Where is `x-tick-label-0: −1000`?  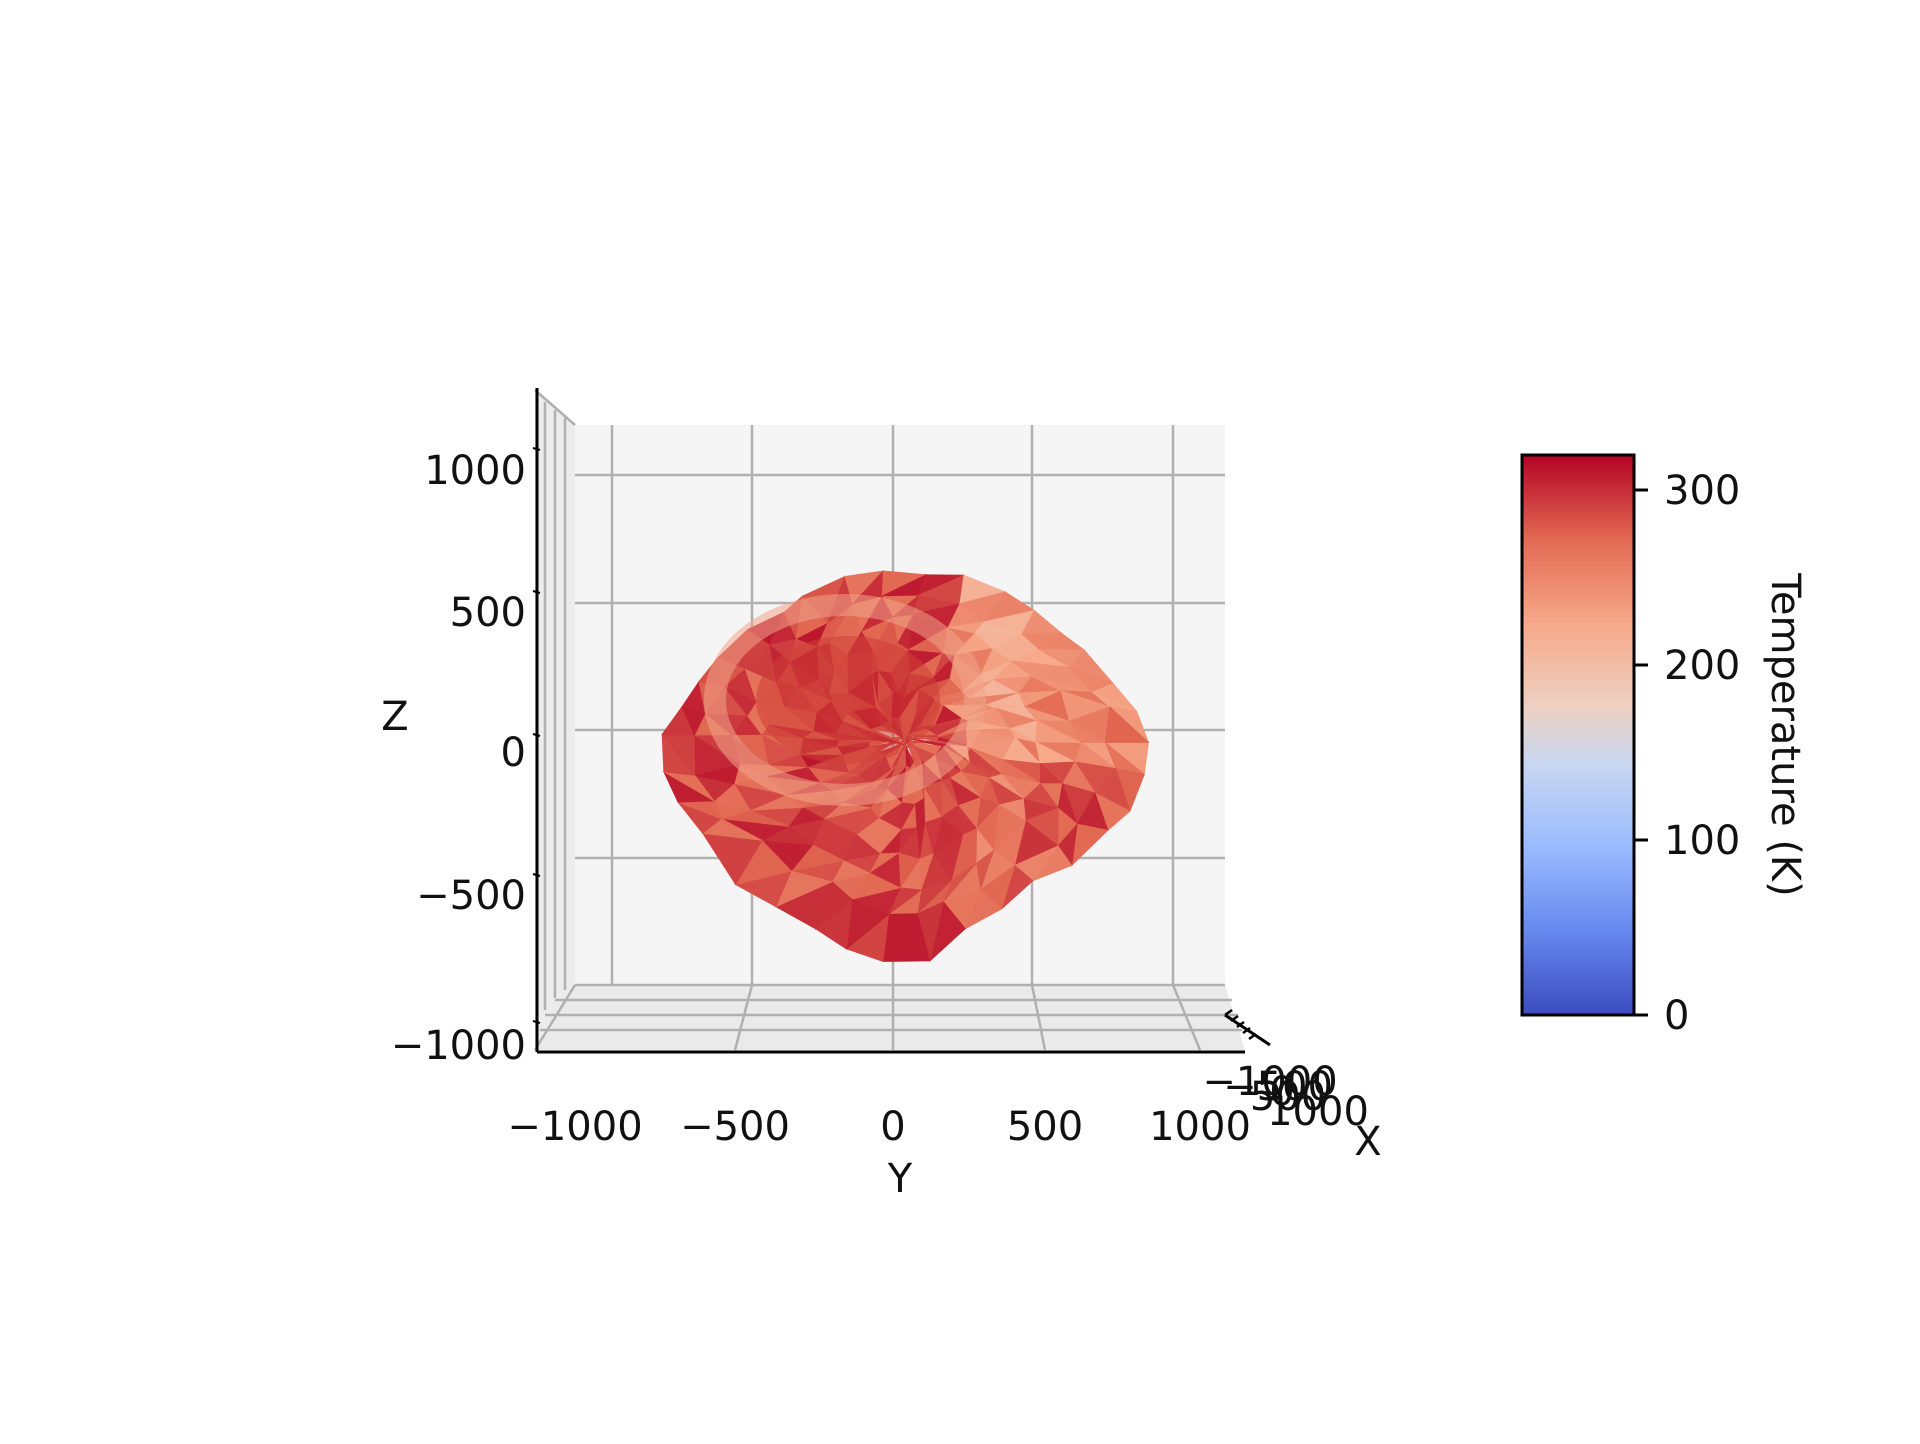 x-tick-label-0: −1000 is located at coordinates (1269, 1082).